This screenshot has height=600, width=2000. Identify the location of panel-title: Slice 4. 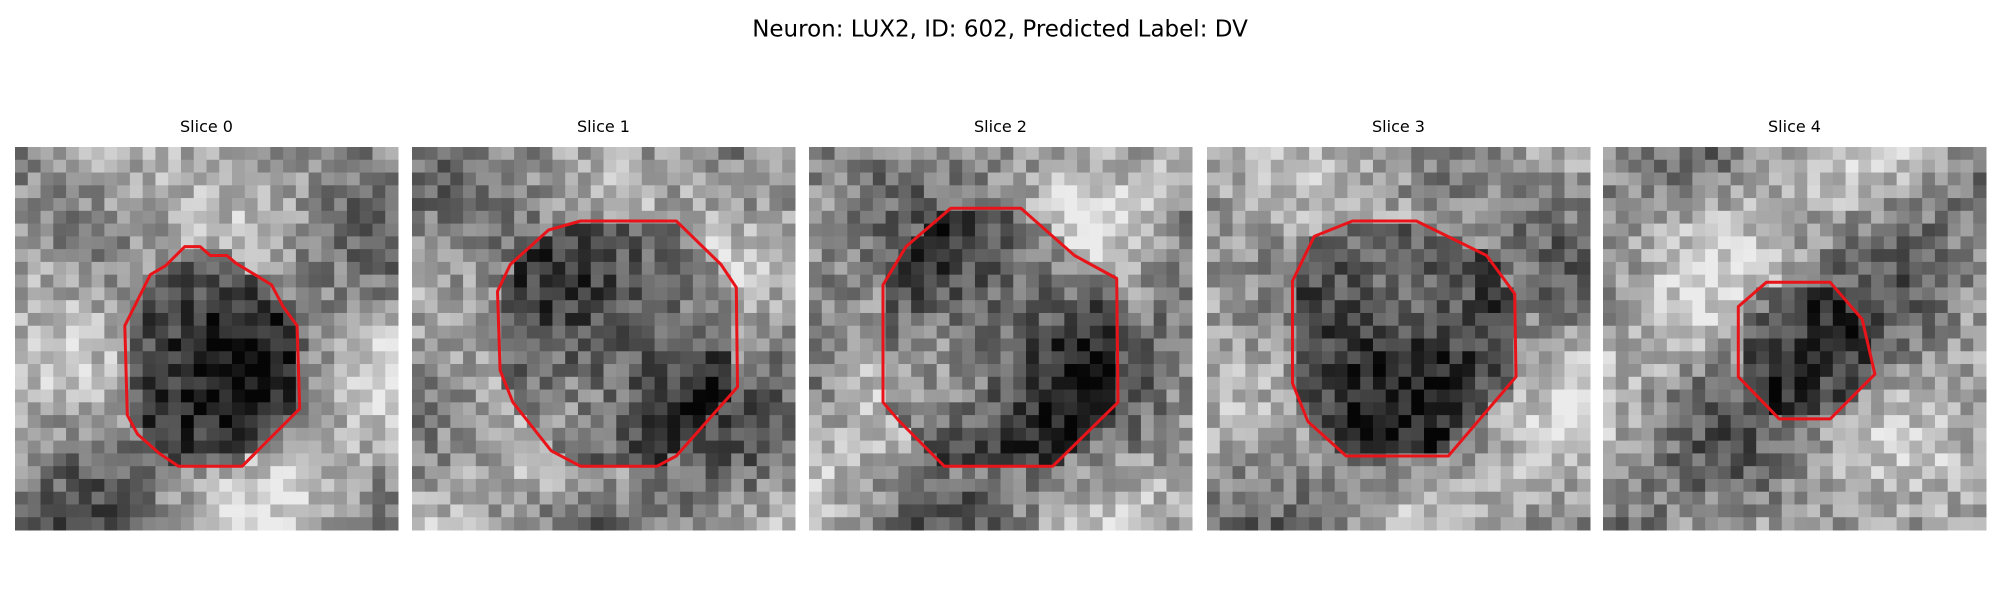
(1794, 126).